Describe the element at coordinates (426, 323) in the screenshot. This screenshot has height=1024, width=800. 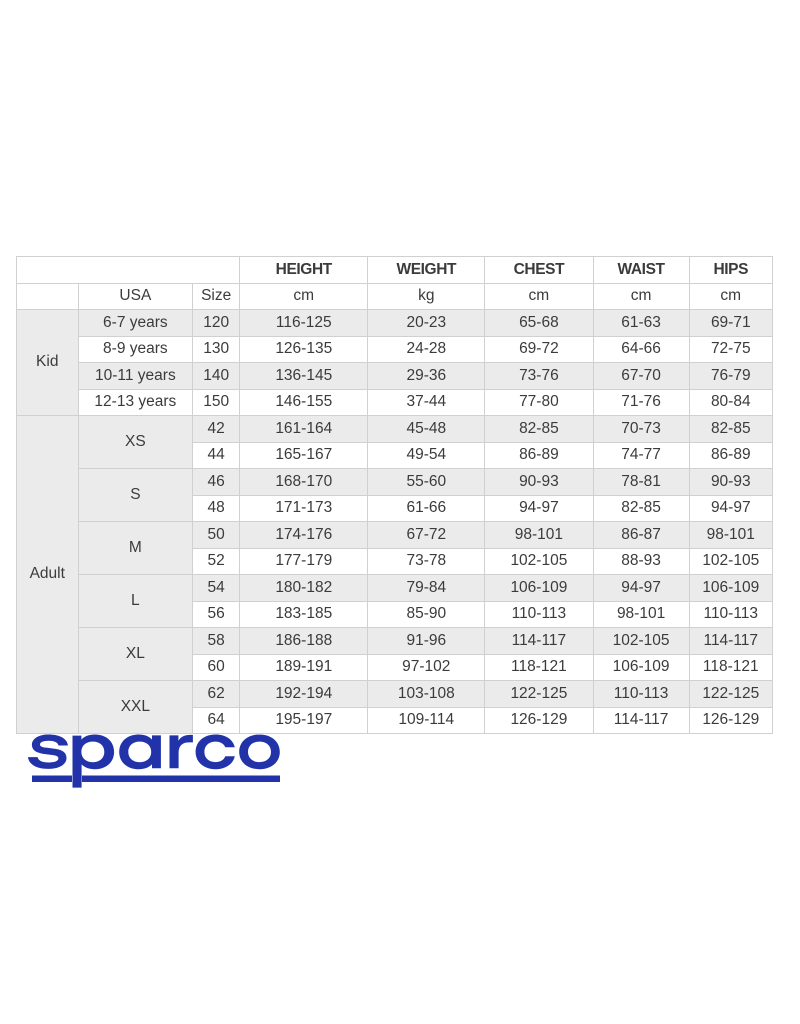
I see `cell-weight: 20-23` at that location.